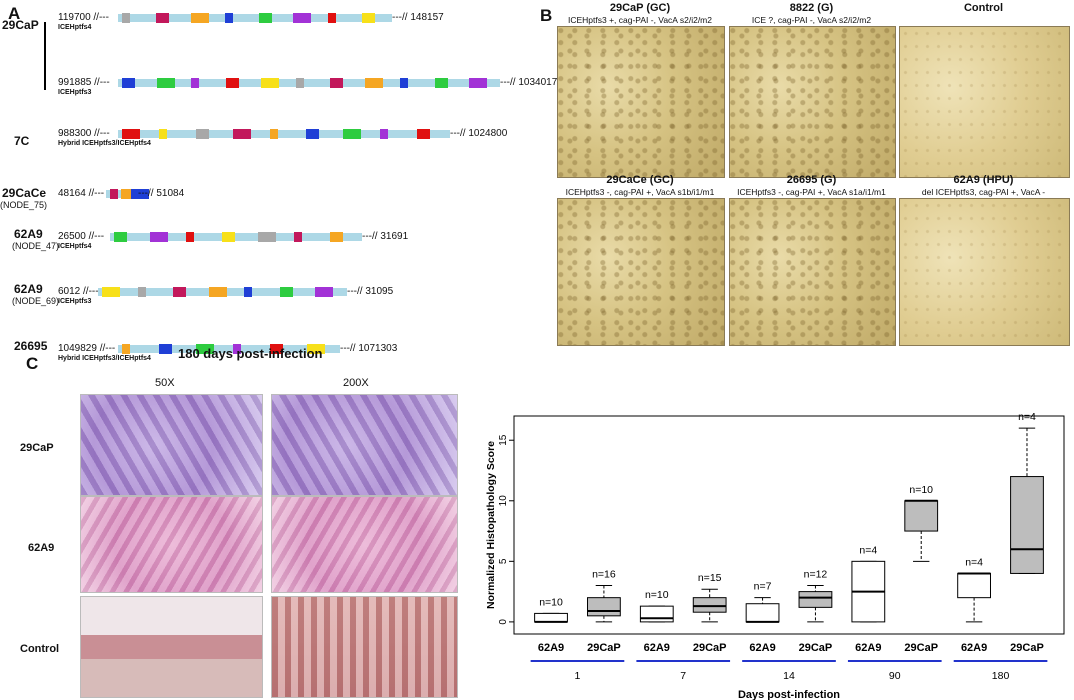 This screenshot has width=1074, height=700. I want to click on cell-image-subtitle: ICEHptfs3 -, cag-PAI +, VacA s1a/i1/m1, so click(811, 192).